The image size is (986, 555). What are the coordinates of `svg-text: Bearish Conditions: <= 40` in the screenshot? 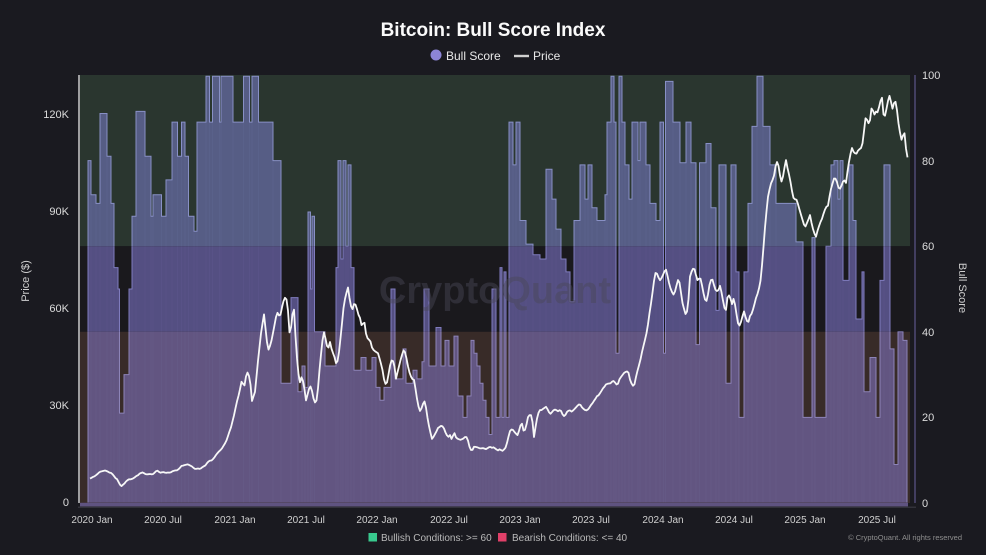 It's located at (570, 538).